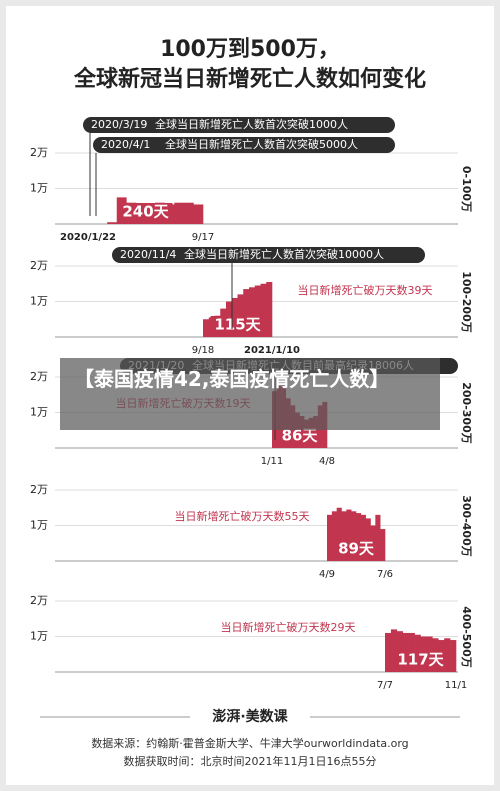 Image resolution: width=500 pixels, height=791 pixels. What do you see at coordinates (365, 290) in the screenshot?
I see `note: 当日新增死亡破万天数39天` at bounding box center [365, 290].